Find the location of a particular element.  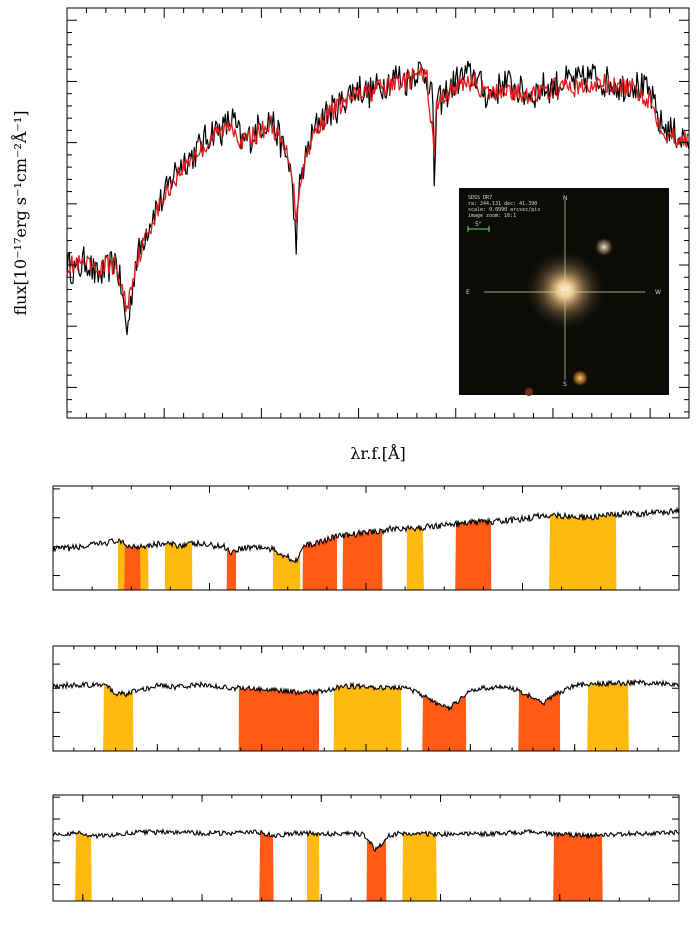

index-band-mg2 is located at coordinates (444, 722).